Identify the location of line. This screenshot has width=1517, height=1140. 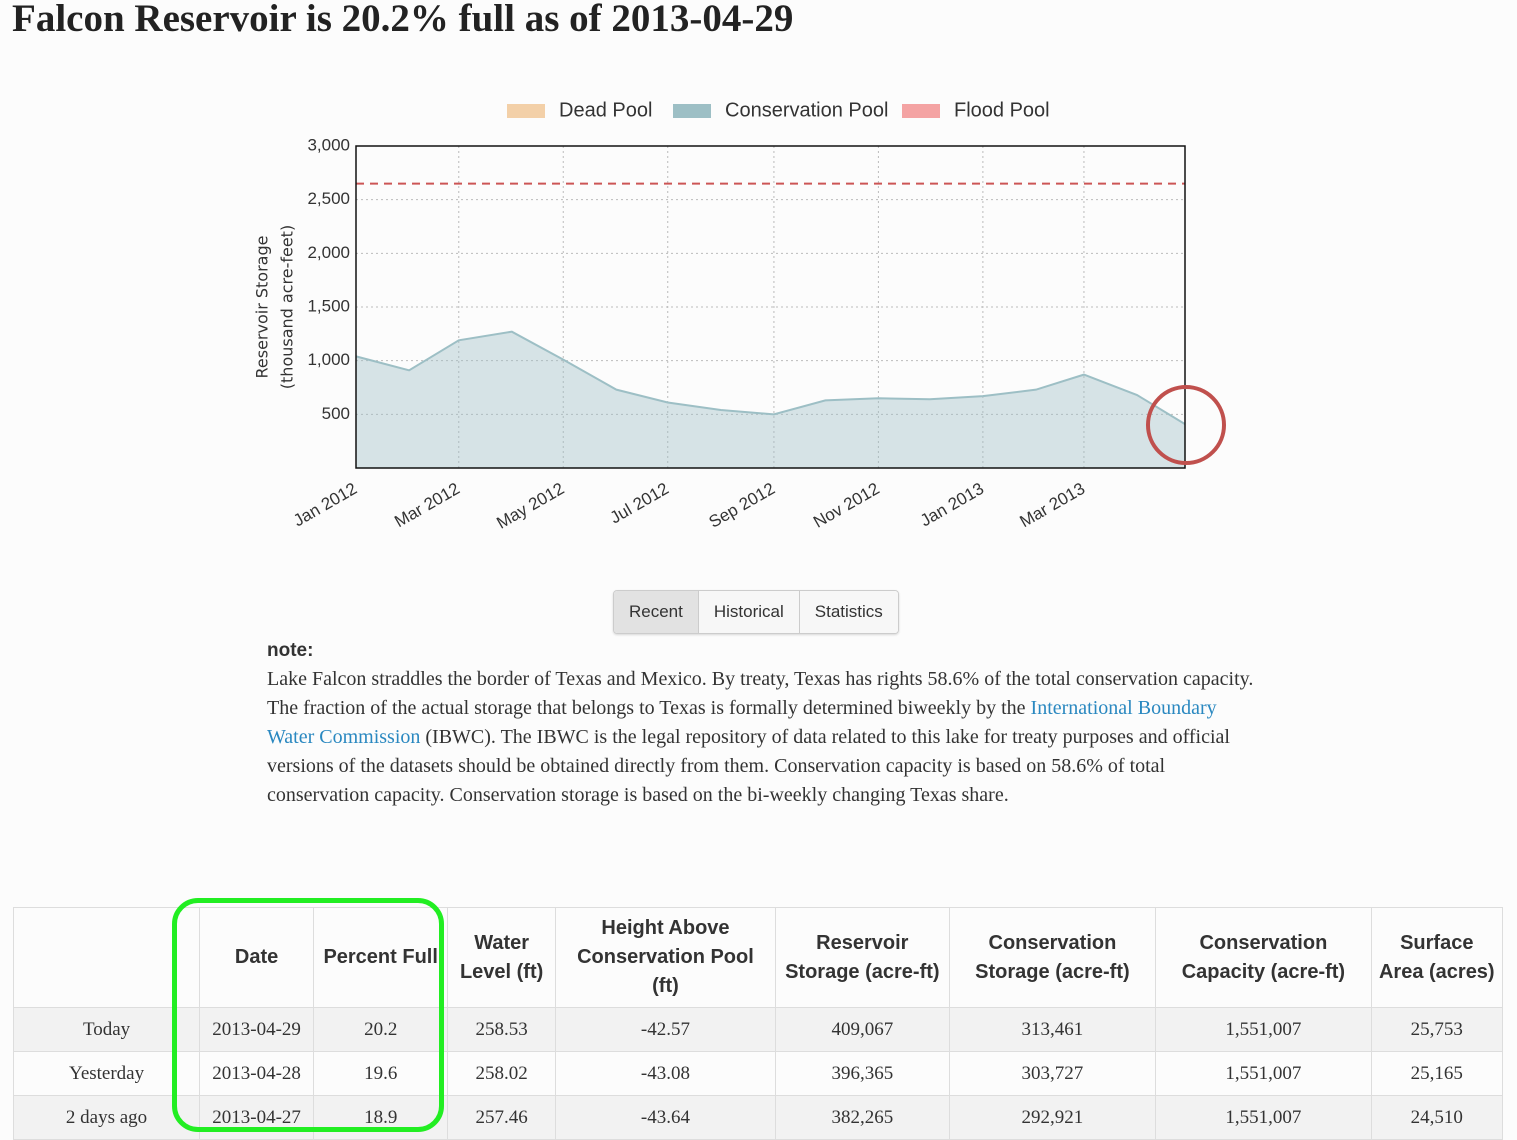
(770, 377).